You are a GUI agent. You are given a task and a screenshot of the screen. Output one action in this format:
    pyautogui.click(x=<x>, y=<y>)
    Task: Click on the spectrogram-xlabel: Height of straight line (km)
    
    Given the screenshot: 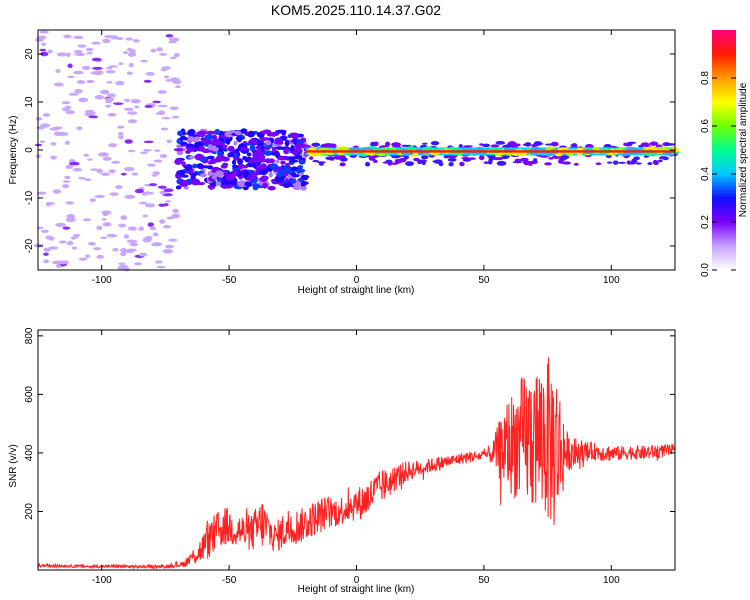 What is the action you would take?
    pyautogui.click(x=356, y=290)
    